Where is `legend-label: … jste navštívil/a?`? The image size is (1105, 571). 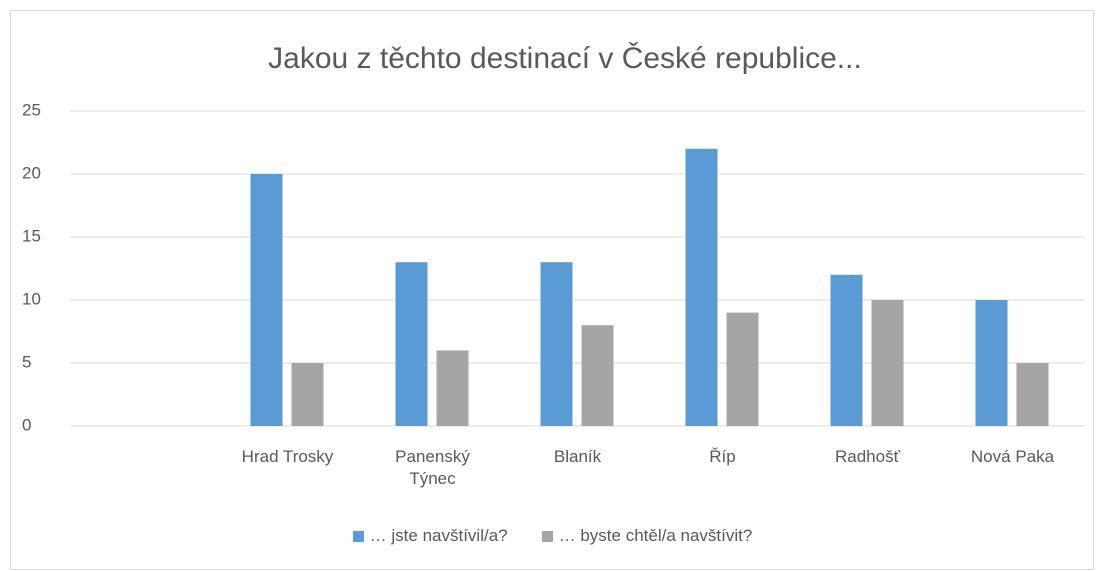
legend-label: … jste navštívil/a? is located at coordinates (438, 535).